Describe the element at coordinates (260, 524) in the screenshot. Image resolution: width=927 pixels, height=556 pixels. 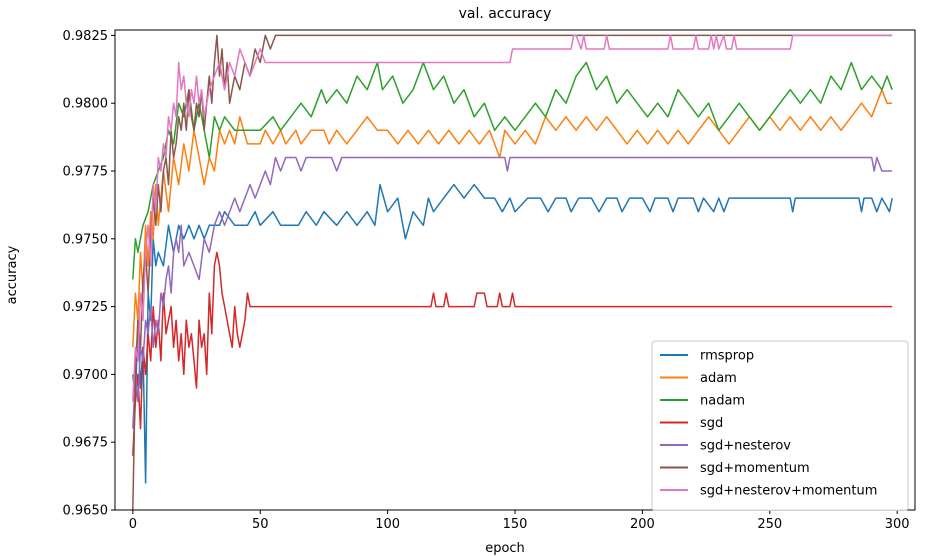
I see `x-tick-label: 50` at that location.